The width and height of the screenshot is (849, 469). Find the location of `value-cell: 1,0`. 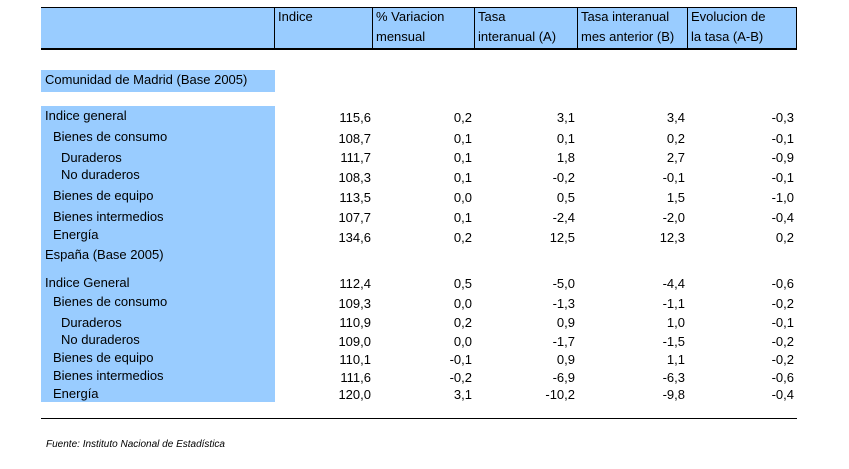

value-cell: 1,0 is located at coordinates (675, 322).